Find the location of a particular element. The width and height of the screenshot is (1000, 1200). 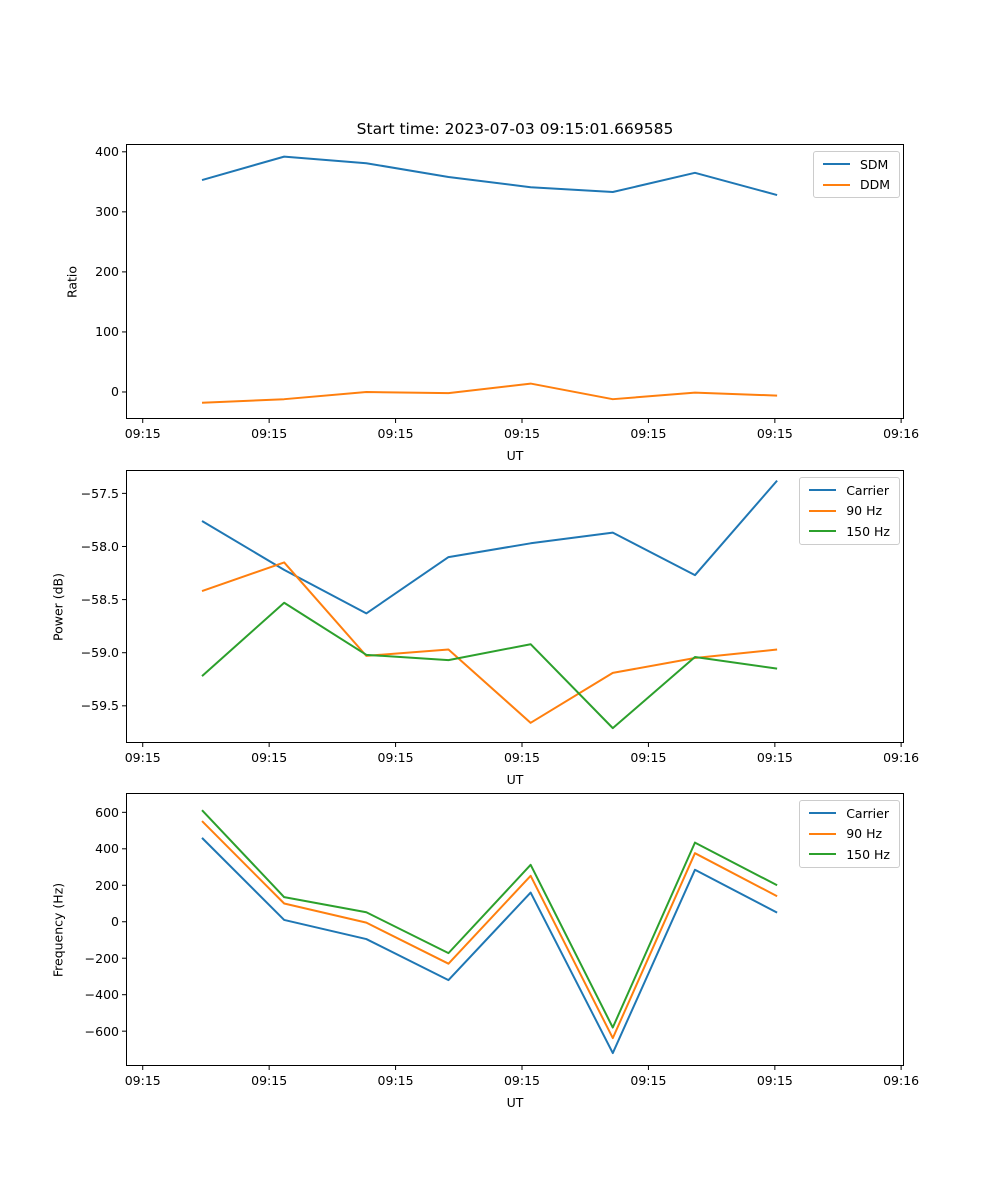

y-axis-label: Ratio is located at coordinates (72, 281).